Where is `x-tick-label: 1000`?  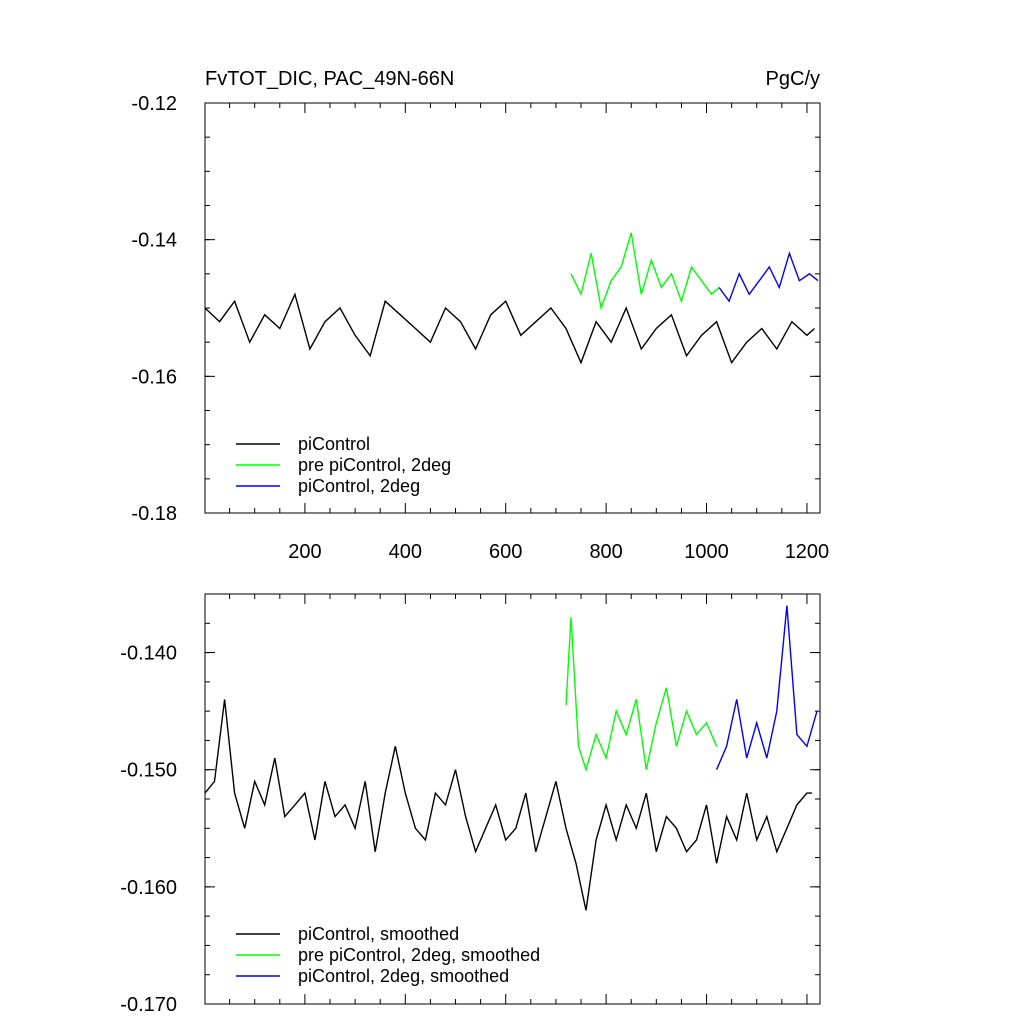 x-tick-label: 1000 is located at coordinates (706, 552).